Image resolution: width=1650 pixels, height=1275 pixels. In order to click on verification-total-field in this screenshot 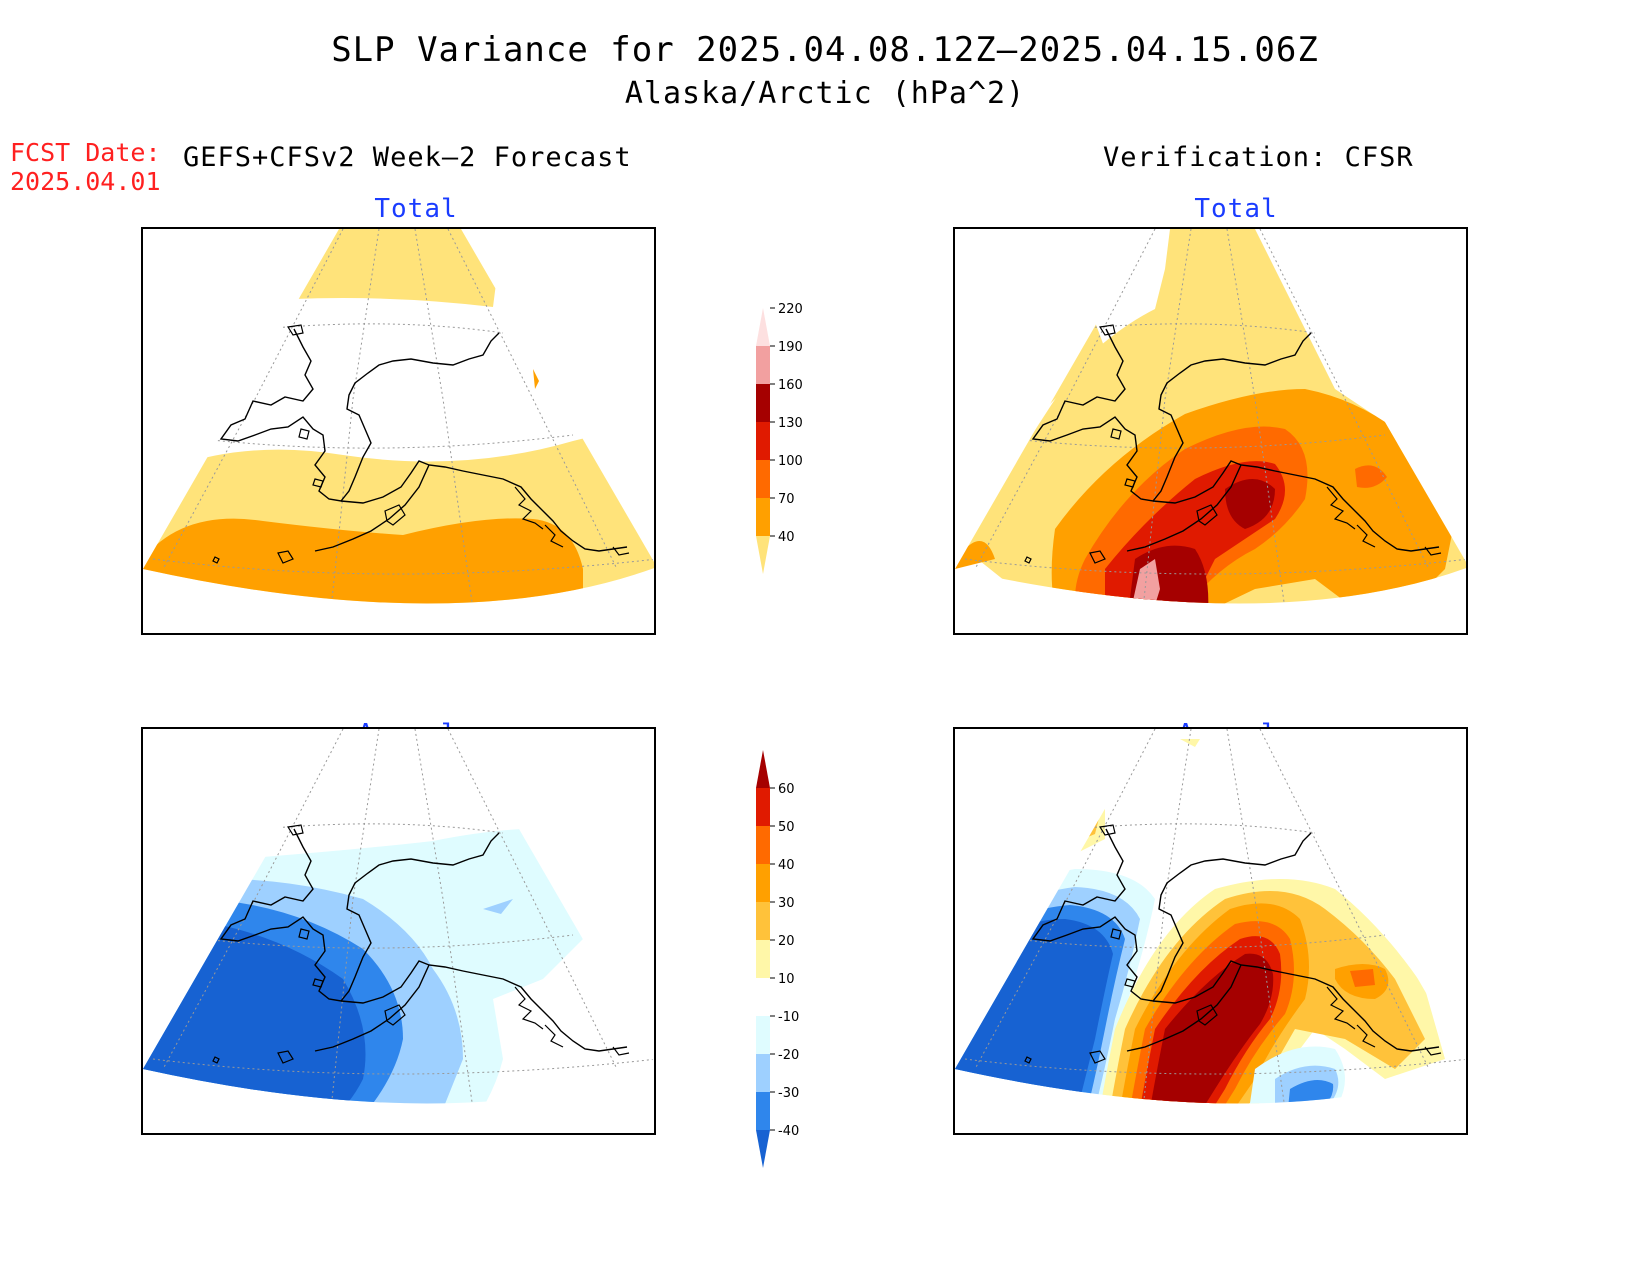, I will do `click(1210, 416)`.